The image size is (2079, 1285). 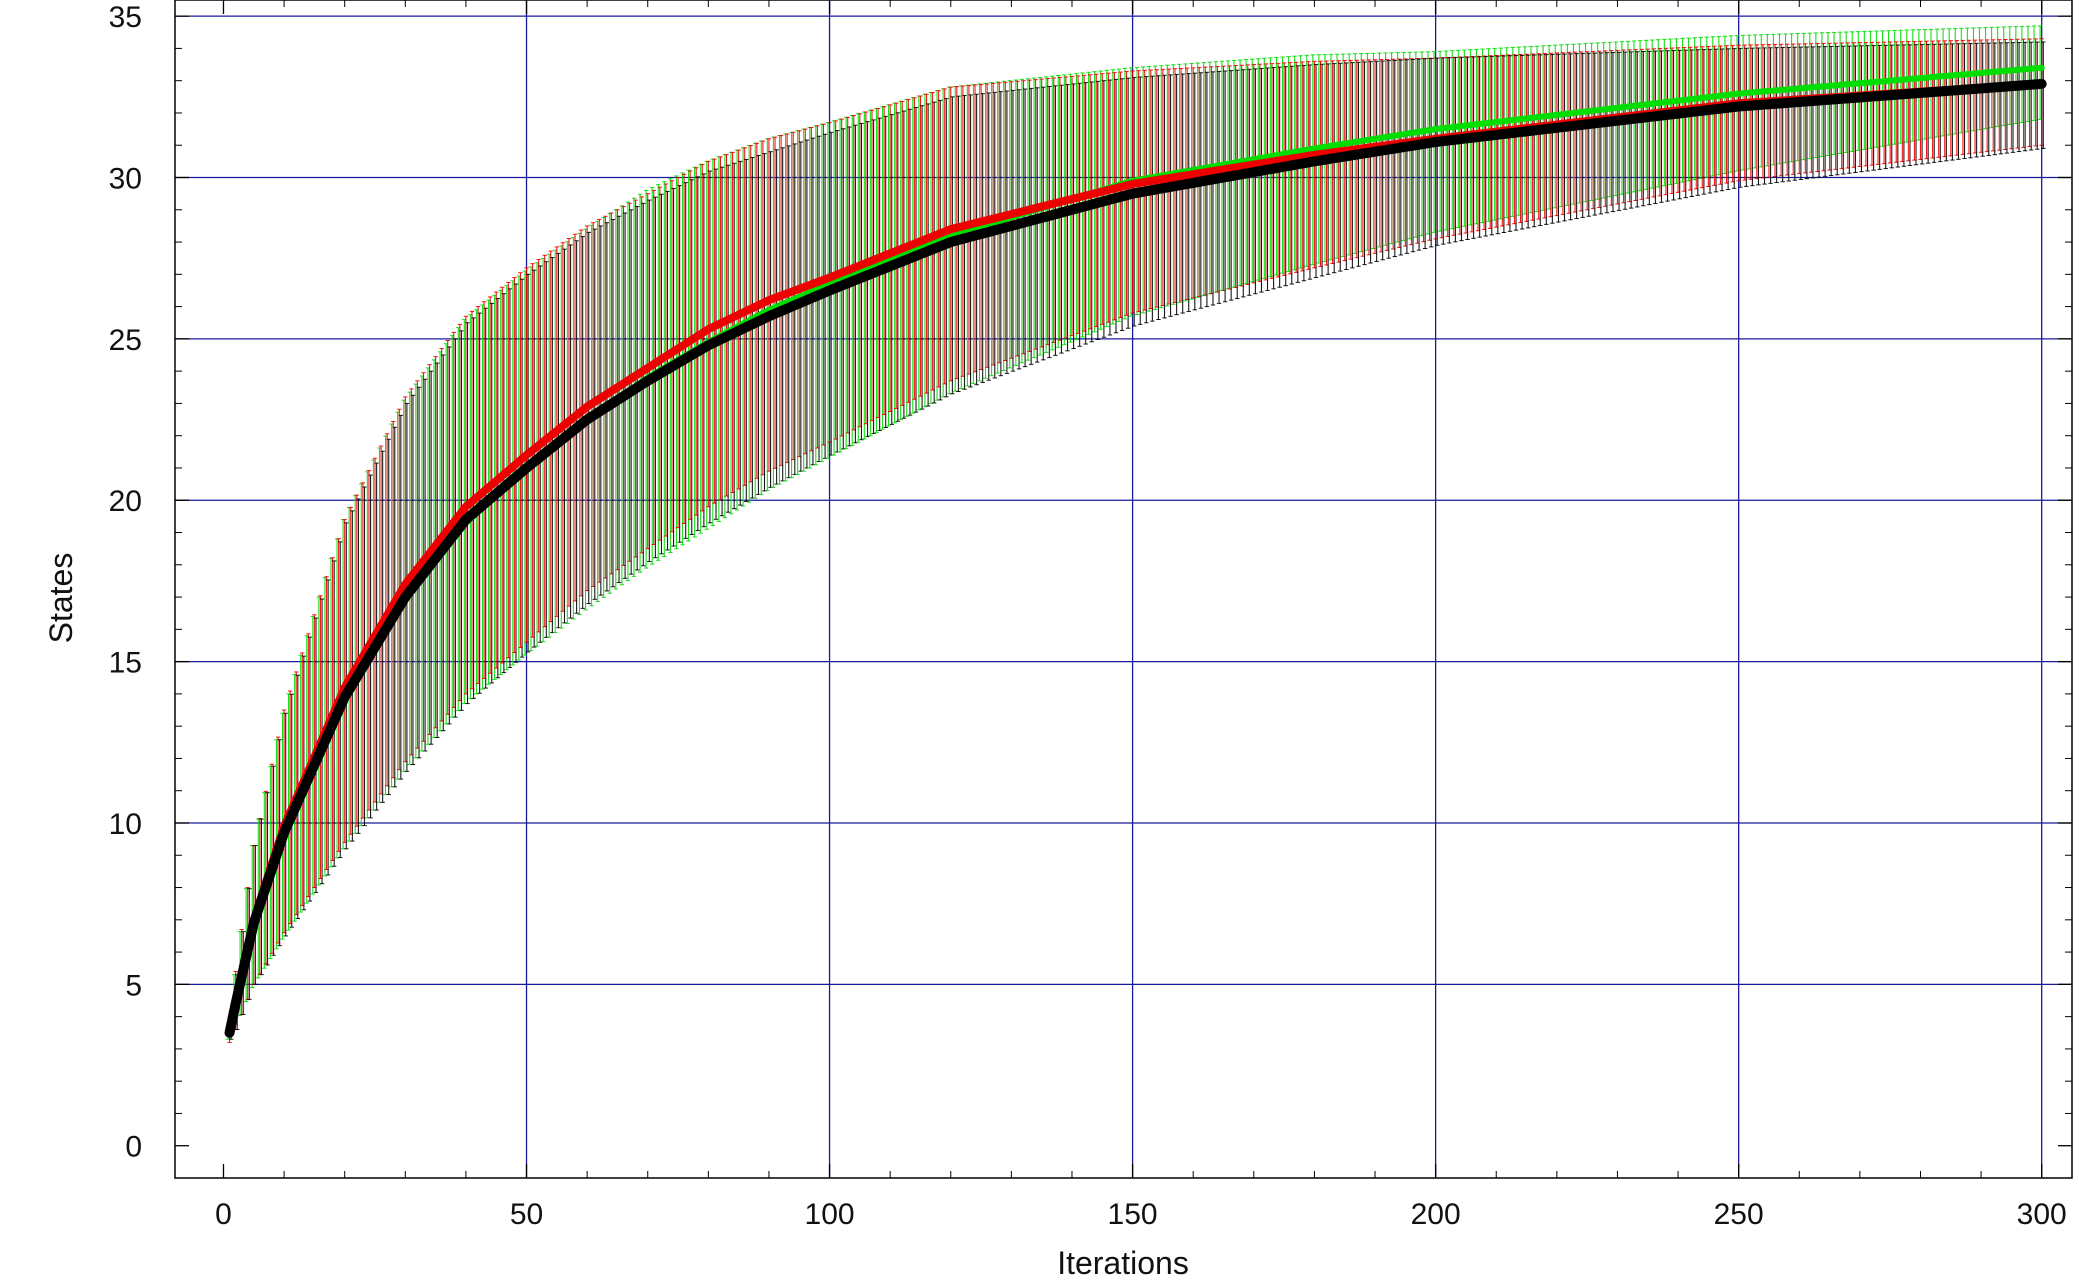 I want to click on x-tick-label: 300, so click(x=2042, y=1214).